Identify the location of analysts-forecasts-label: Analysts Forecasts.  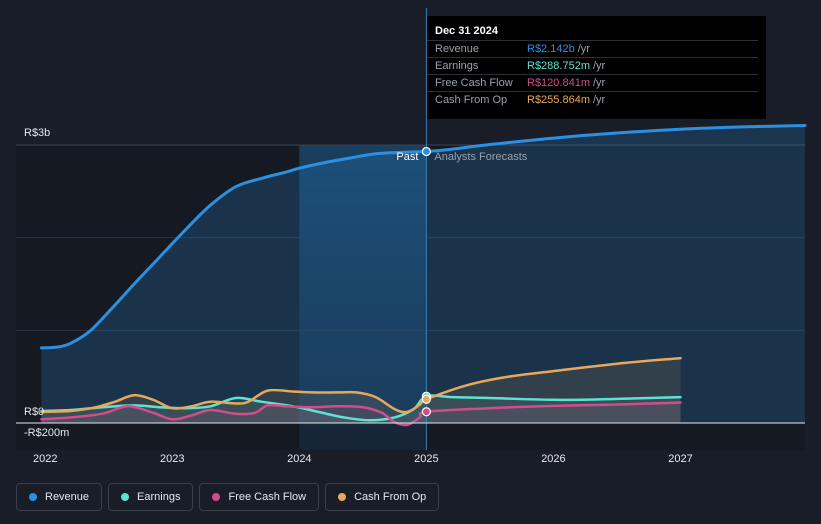
(480, 157).